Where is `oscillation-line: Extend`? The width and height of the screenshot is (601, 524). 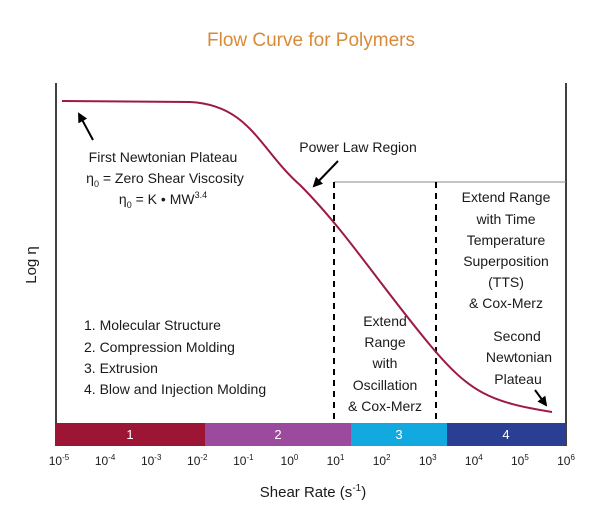
oscillation-line: Extend is located at coordinates (385, 321).